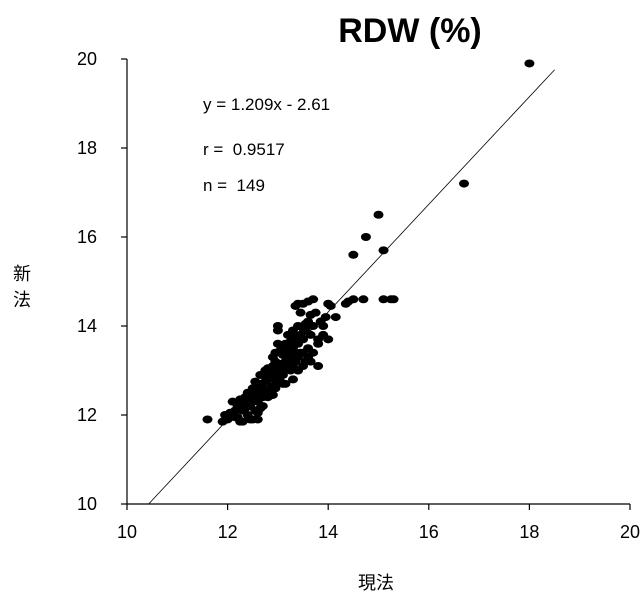 This screenshot has height=599, width=643. I want to click on y-axis-label-char-1: 新, so click(22, 274).